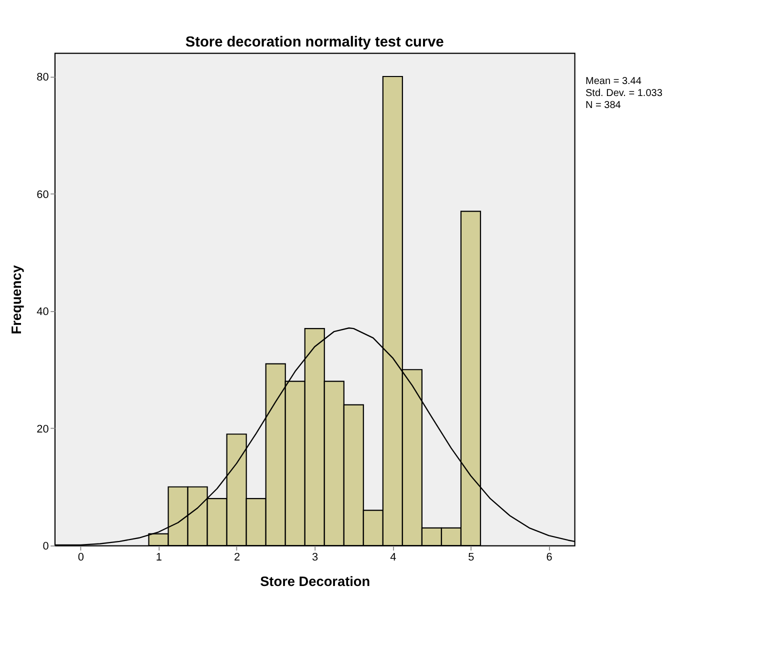 This screenshot has height=655, width=777. I want to click on y-axis-title: Frequency, so click(16, 299).